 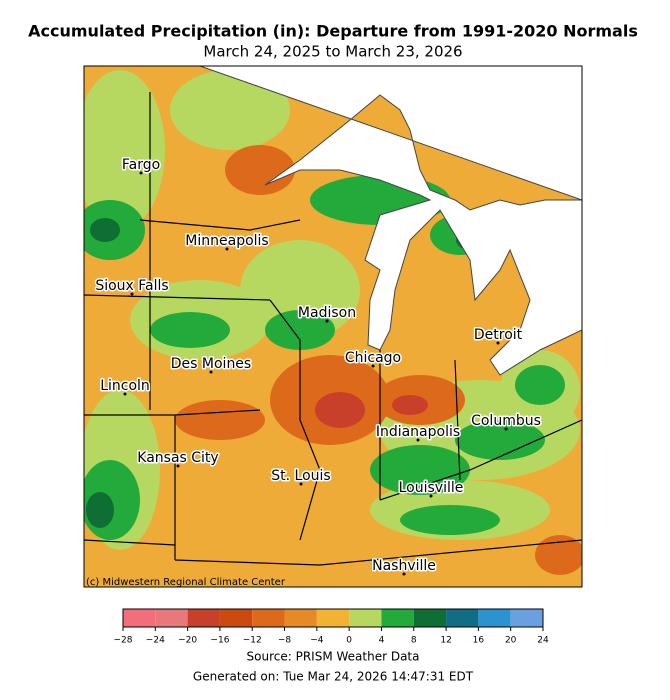 What do you see at coordinates (186, 582) in the screenshot?
I see `credit: (c) Midwestern Regional Climate Center` at bounding box center [186, 582].